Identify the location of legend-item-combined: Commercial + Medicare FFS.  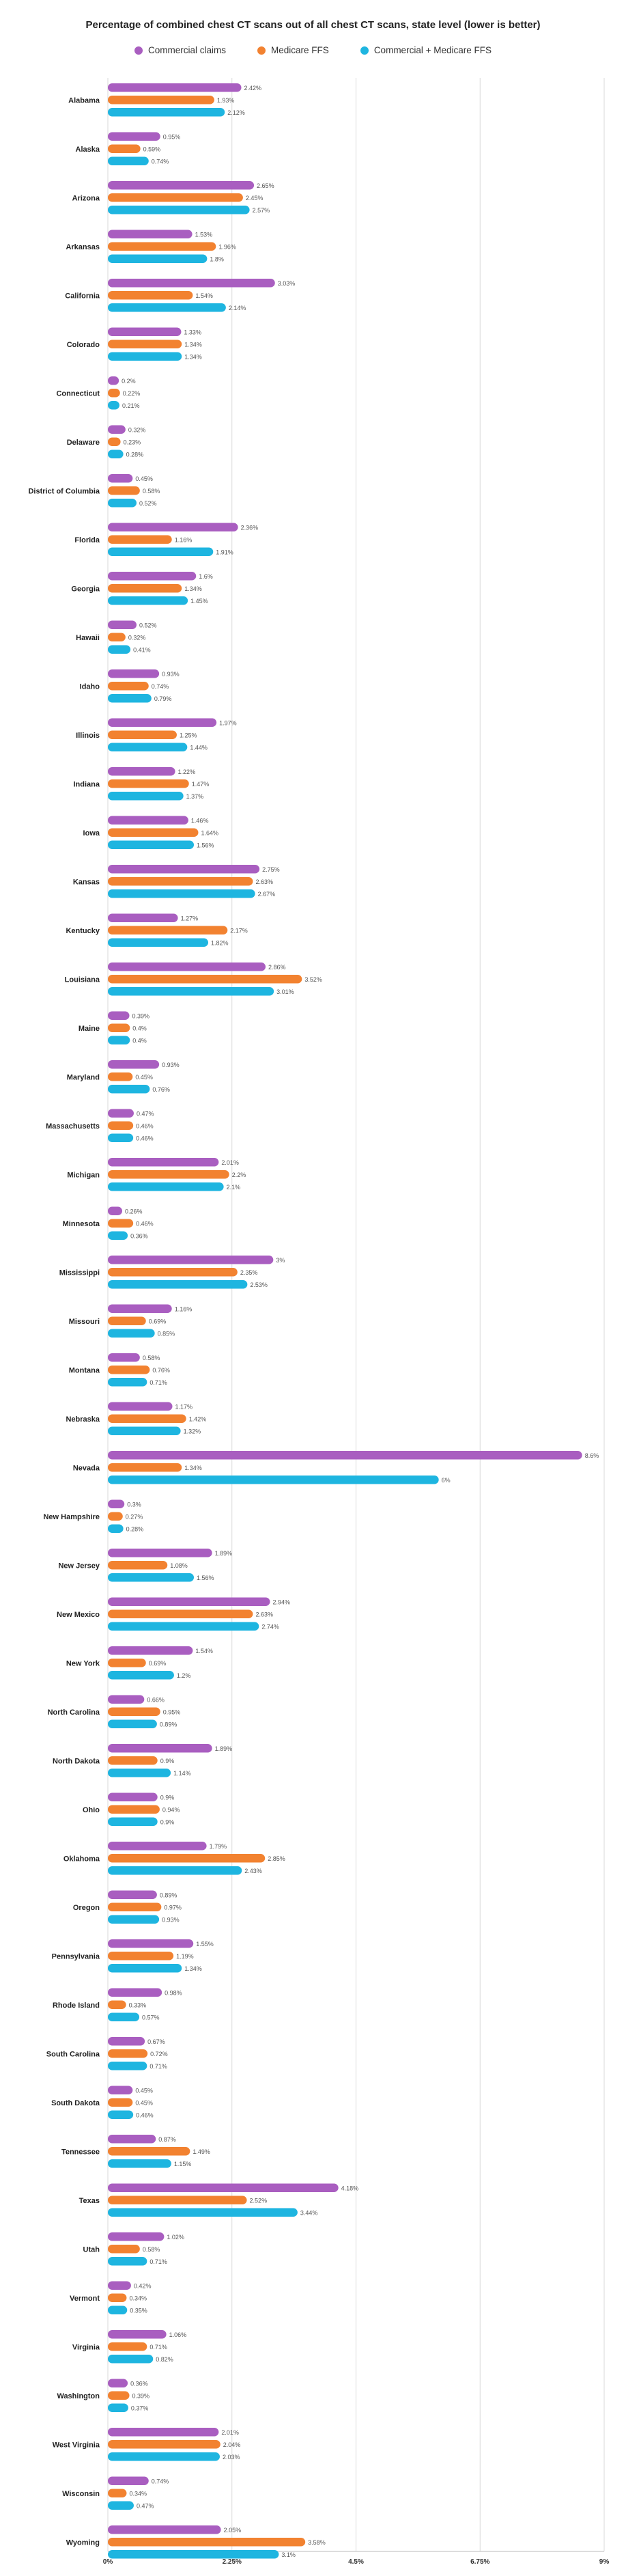
(426, 50).